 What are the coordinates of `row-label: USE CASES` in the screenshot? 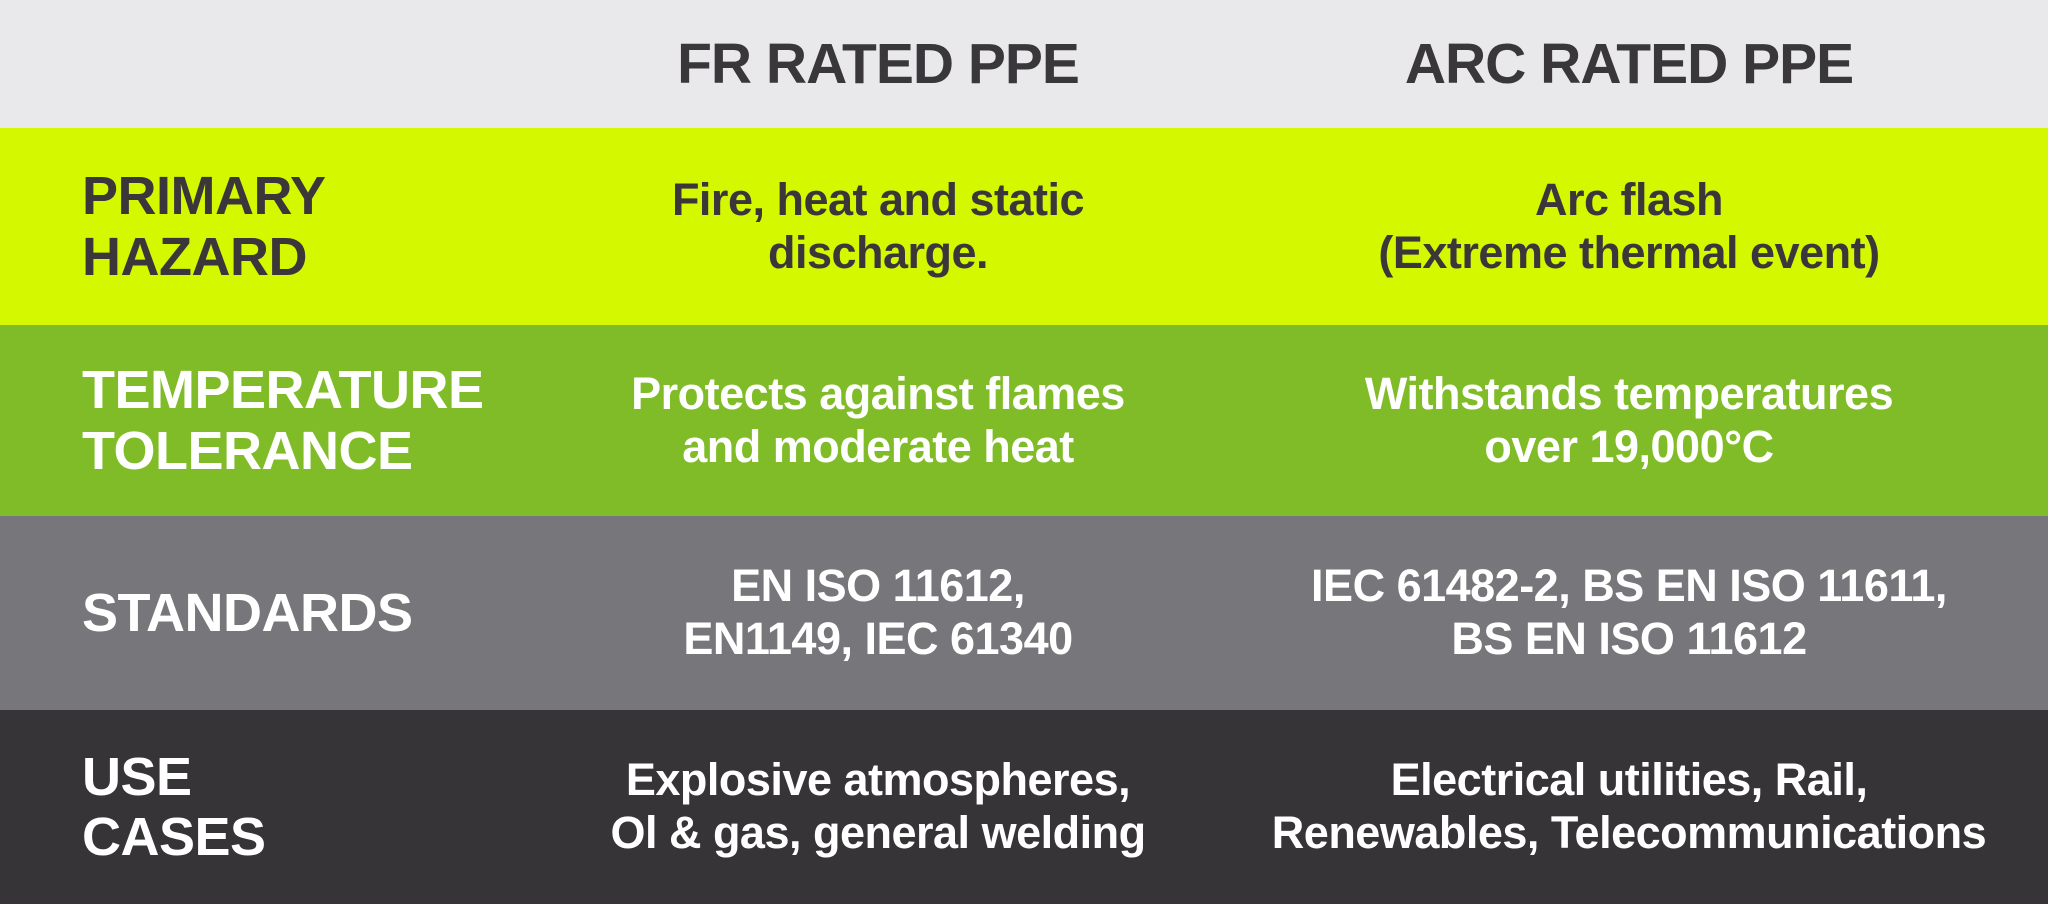 It's located at (174, 806).